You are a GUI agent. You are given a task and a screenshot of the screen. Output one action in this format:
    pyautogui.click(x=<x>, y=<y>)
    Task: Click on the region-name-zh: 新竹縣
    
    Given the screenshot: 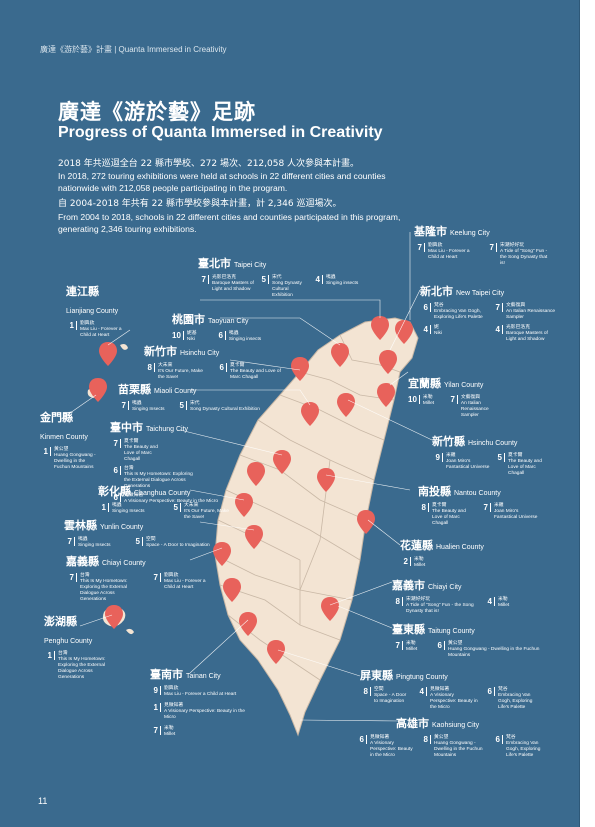 What is the action you would take?
    pyautogui.click(x=448, y=441)
    